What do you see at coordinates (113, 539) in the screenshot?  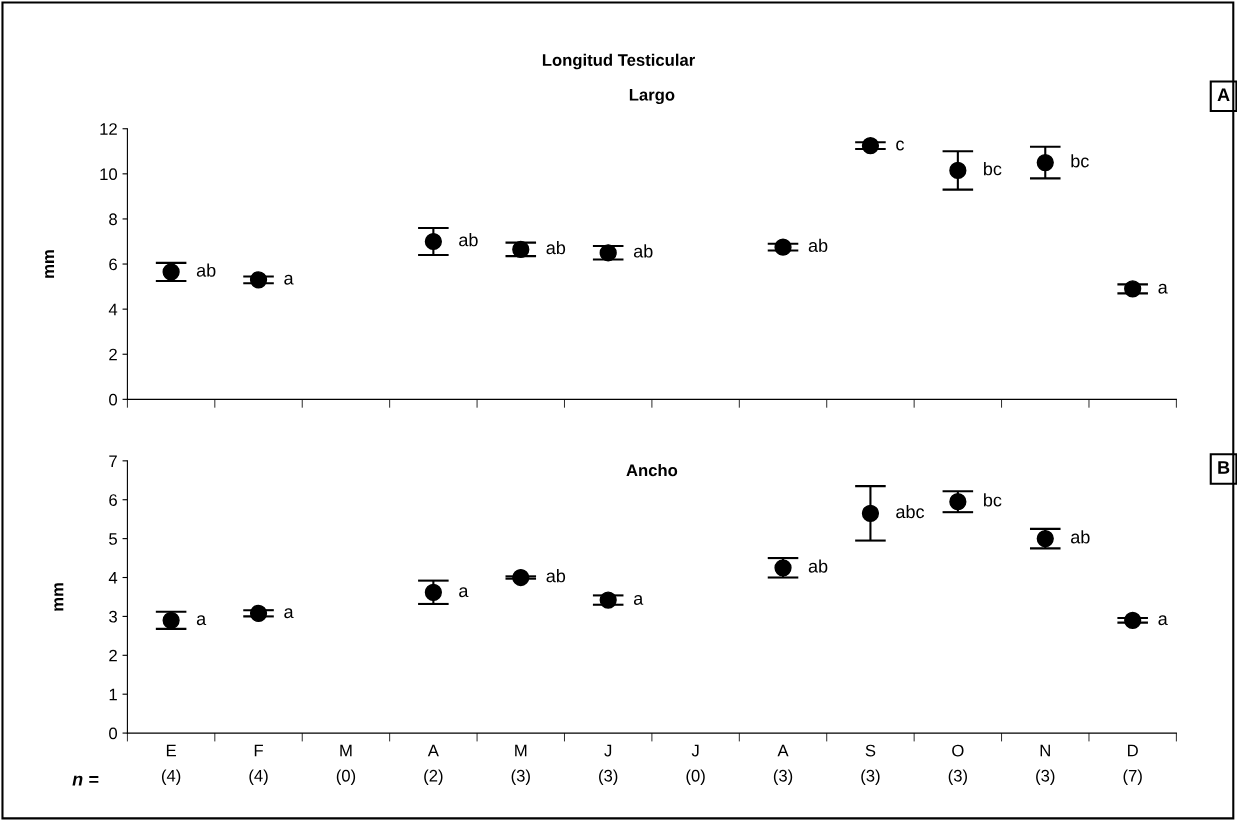 I see `y-tick-label: 5` at bounding box center [113, 539].